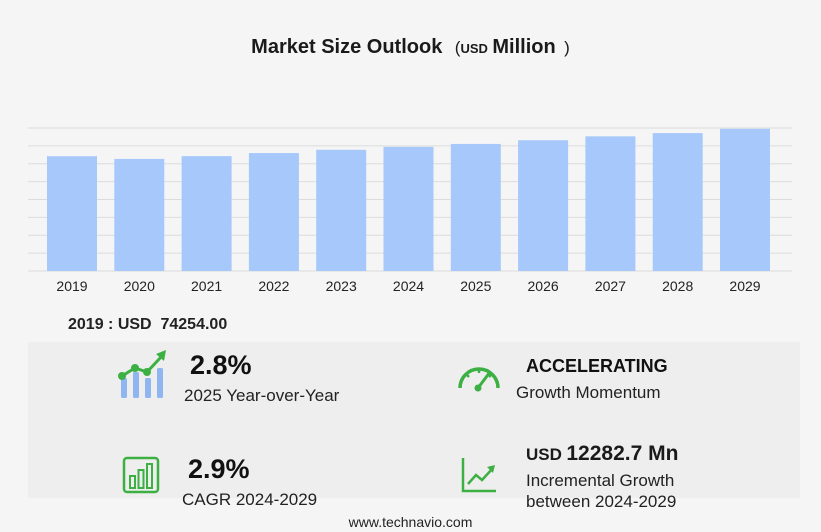 This screenshot has height=532, width=821. What do you see at coordinates (71, 286) in the screenshot?
I see `x-tick-2019: 2019` at bounding box center [71, 286].